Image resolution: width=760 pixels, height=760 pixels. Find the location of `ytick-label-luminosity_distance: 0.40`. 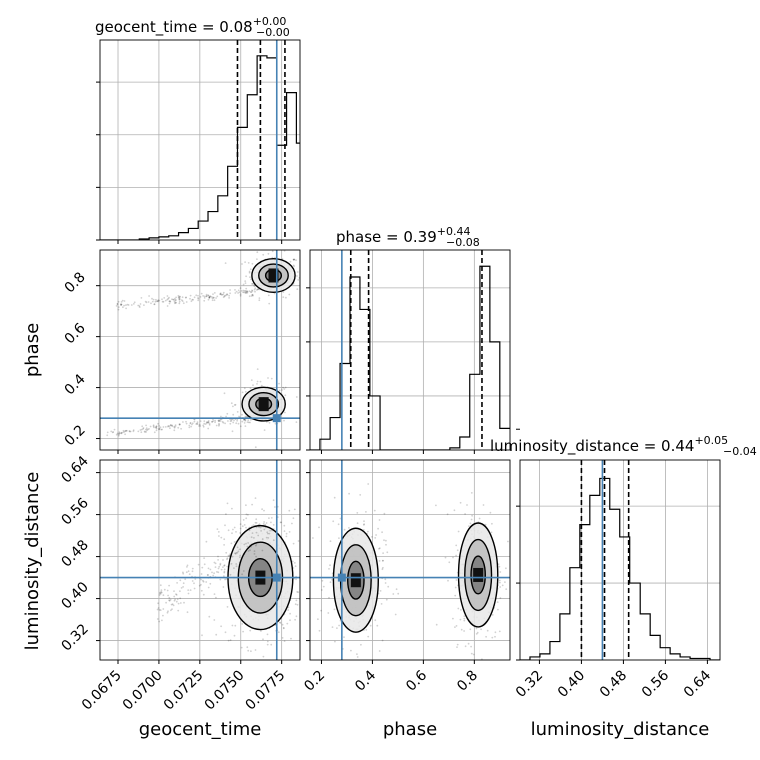

ytick-label-luminosity_distance: 0.40 is located at coordinates (74, 595).